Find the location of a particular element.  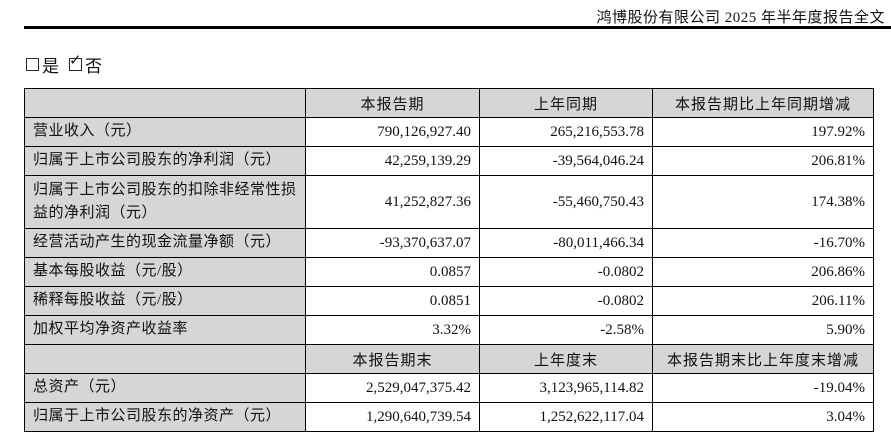

document-title: 鸿博股份有限公司 2025 年半年度报告全文 is located at coordinates (740, 18).